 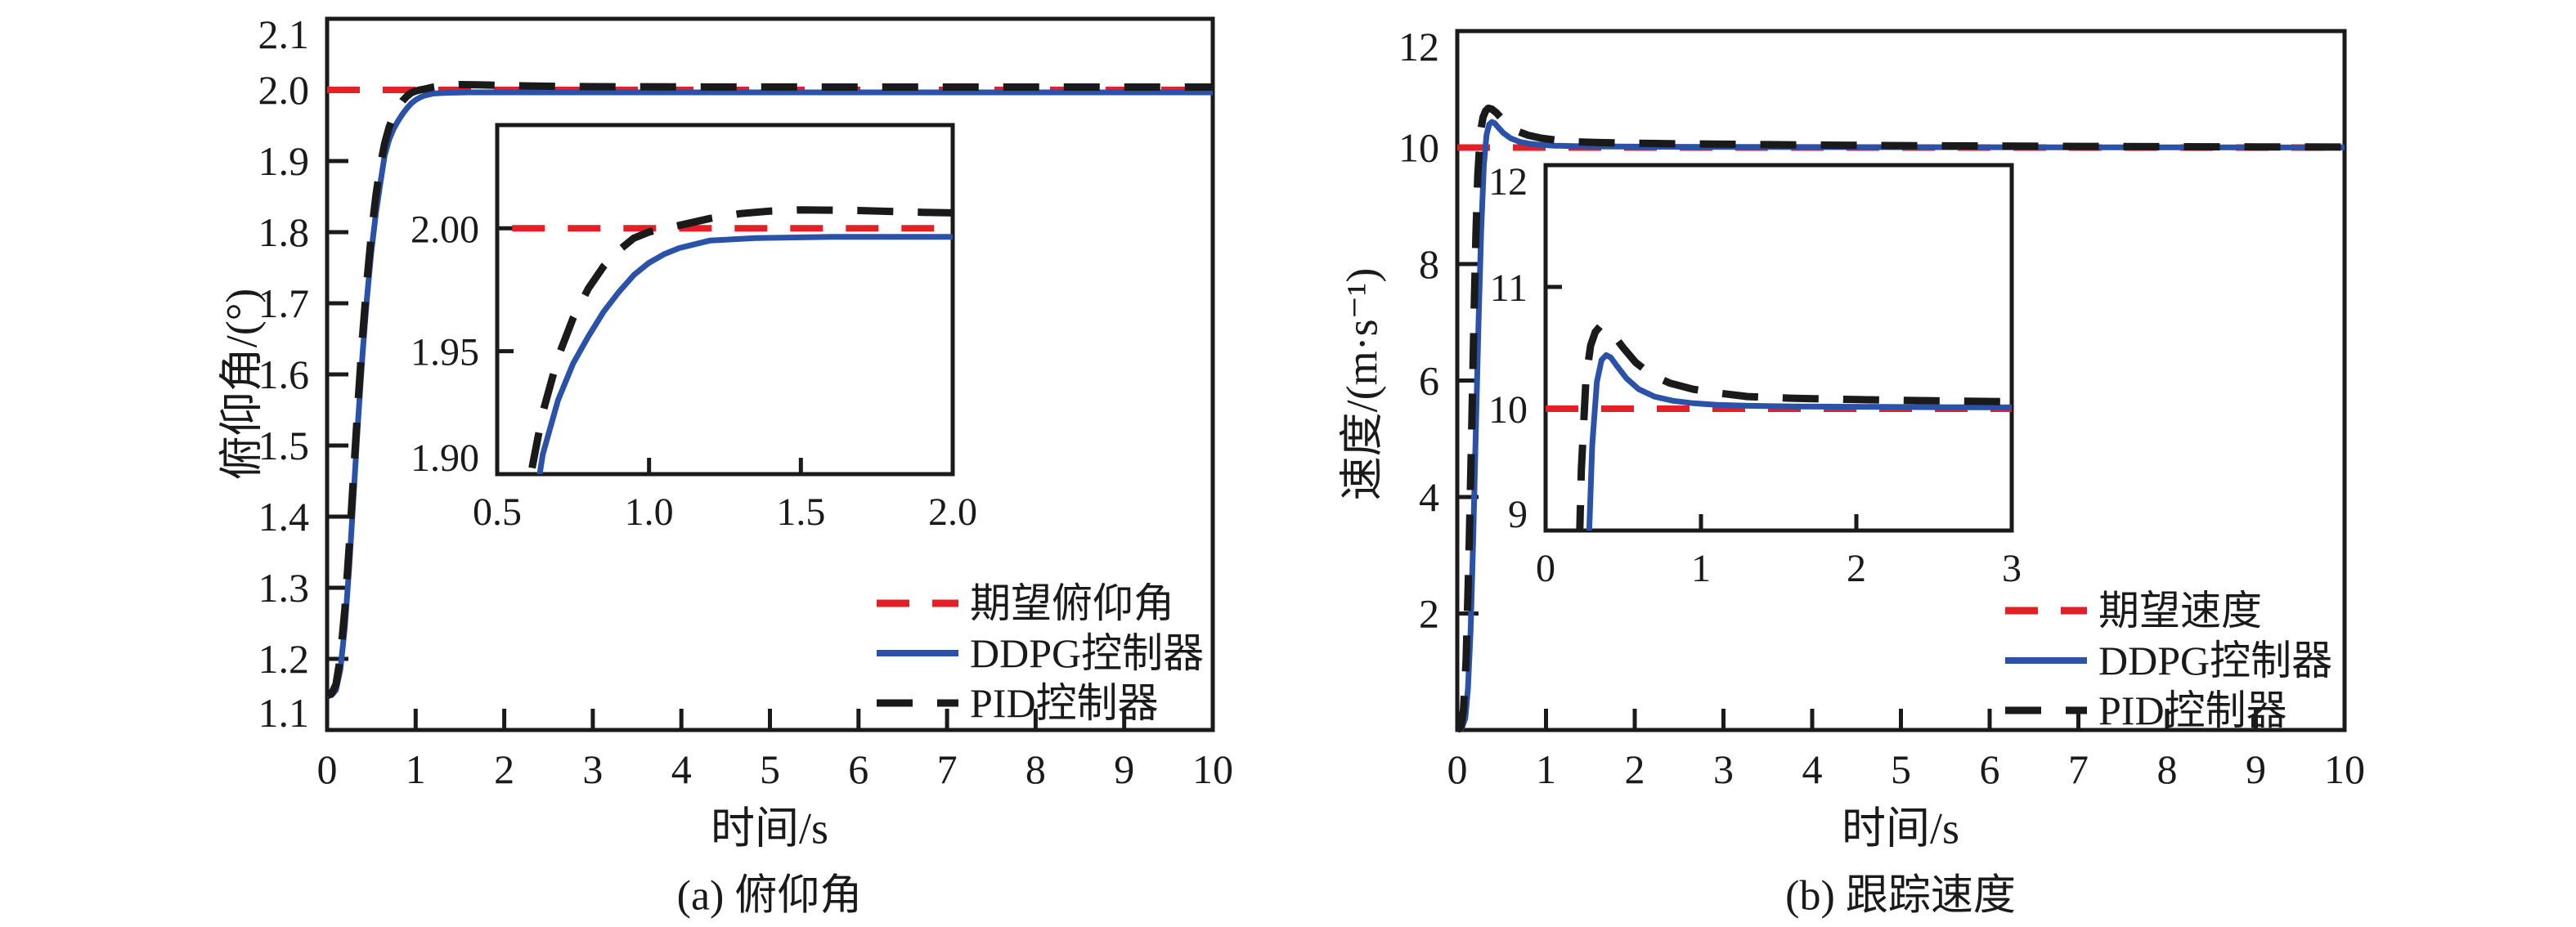 I want to click on chart-0-x-tick-label: 5, so click(x=770, y=769).